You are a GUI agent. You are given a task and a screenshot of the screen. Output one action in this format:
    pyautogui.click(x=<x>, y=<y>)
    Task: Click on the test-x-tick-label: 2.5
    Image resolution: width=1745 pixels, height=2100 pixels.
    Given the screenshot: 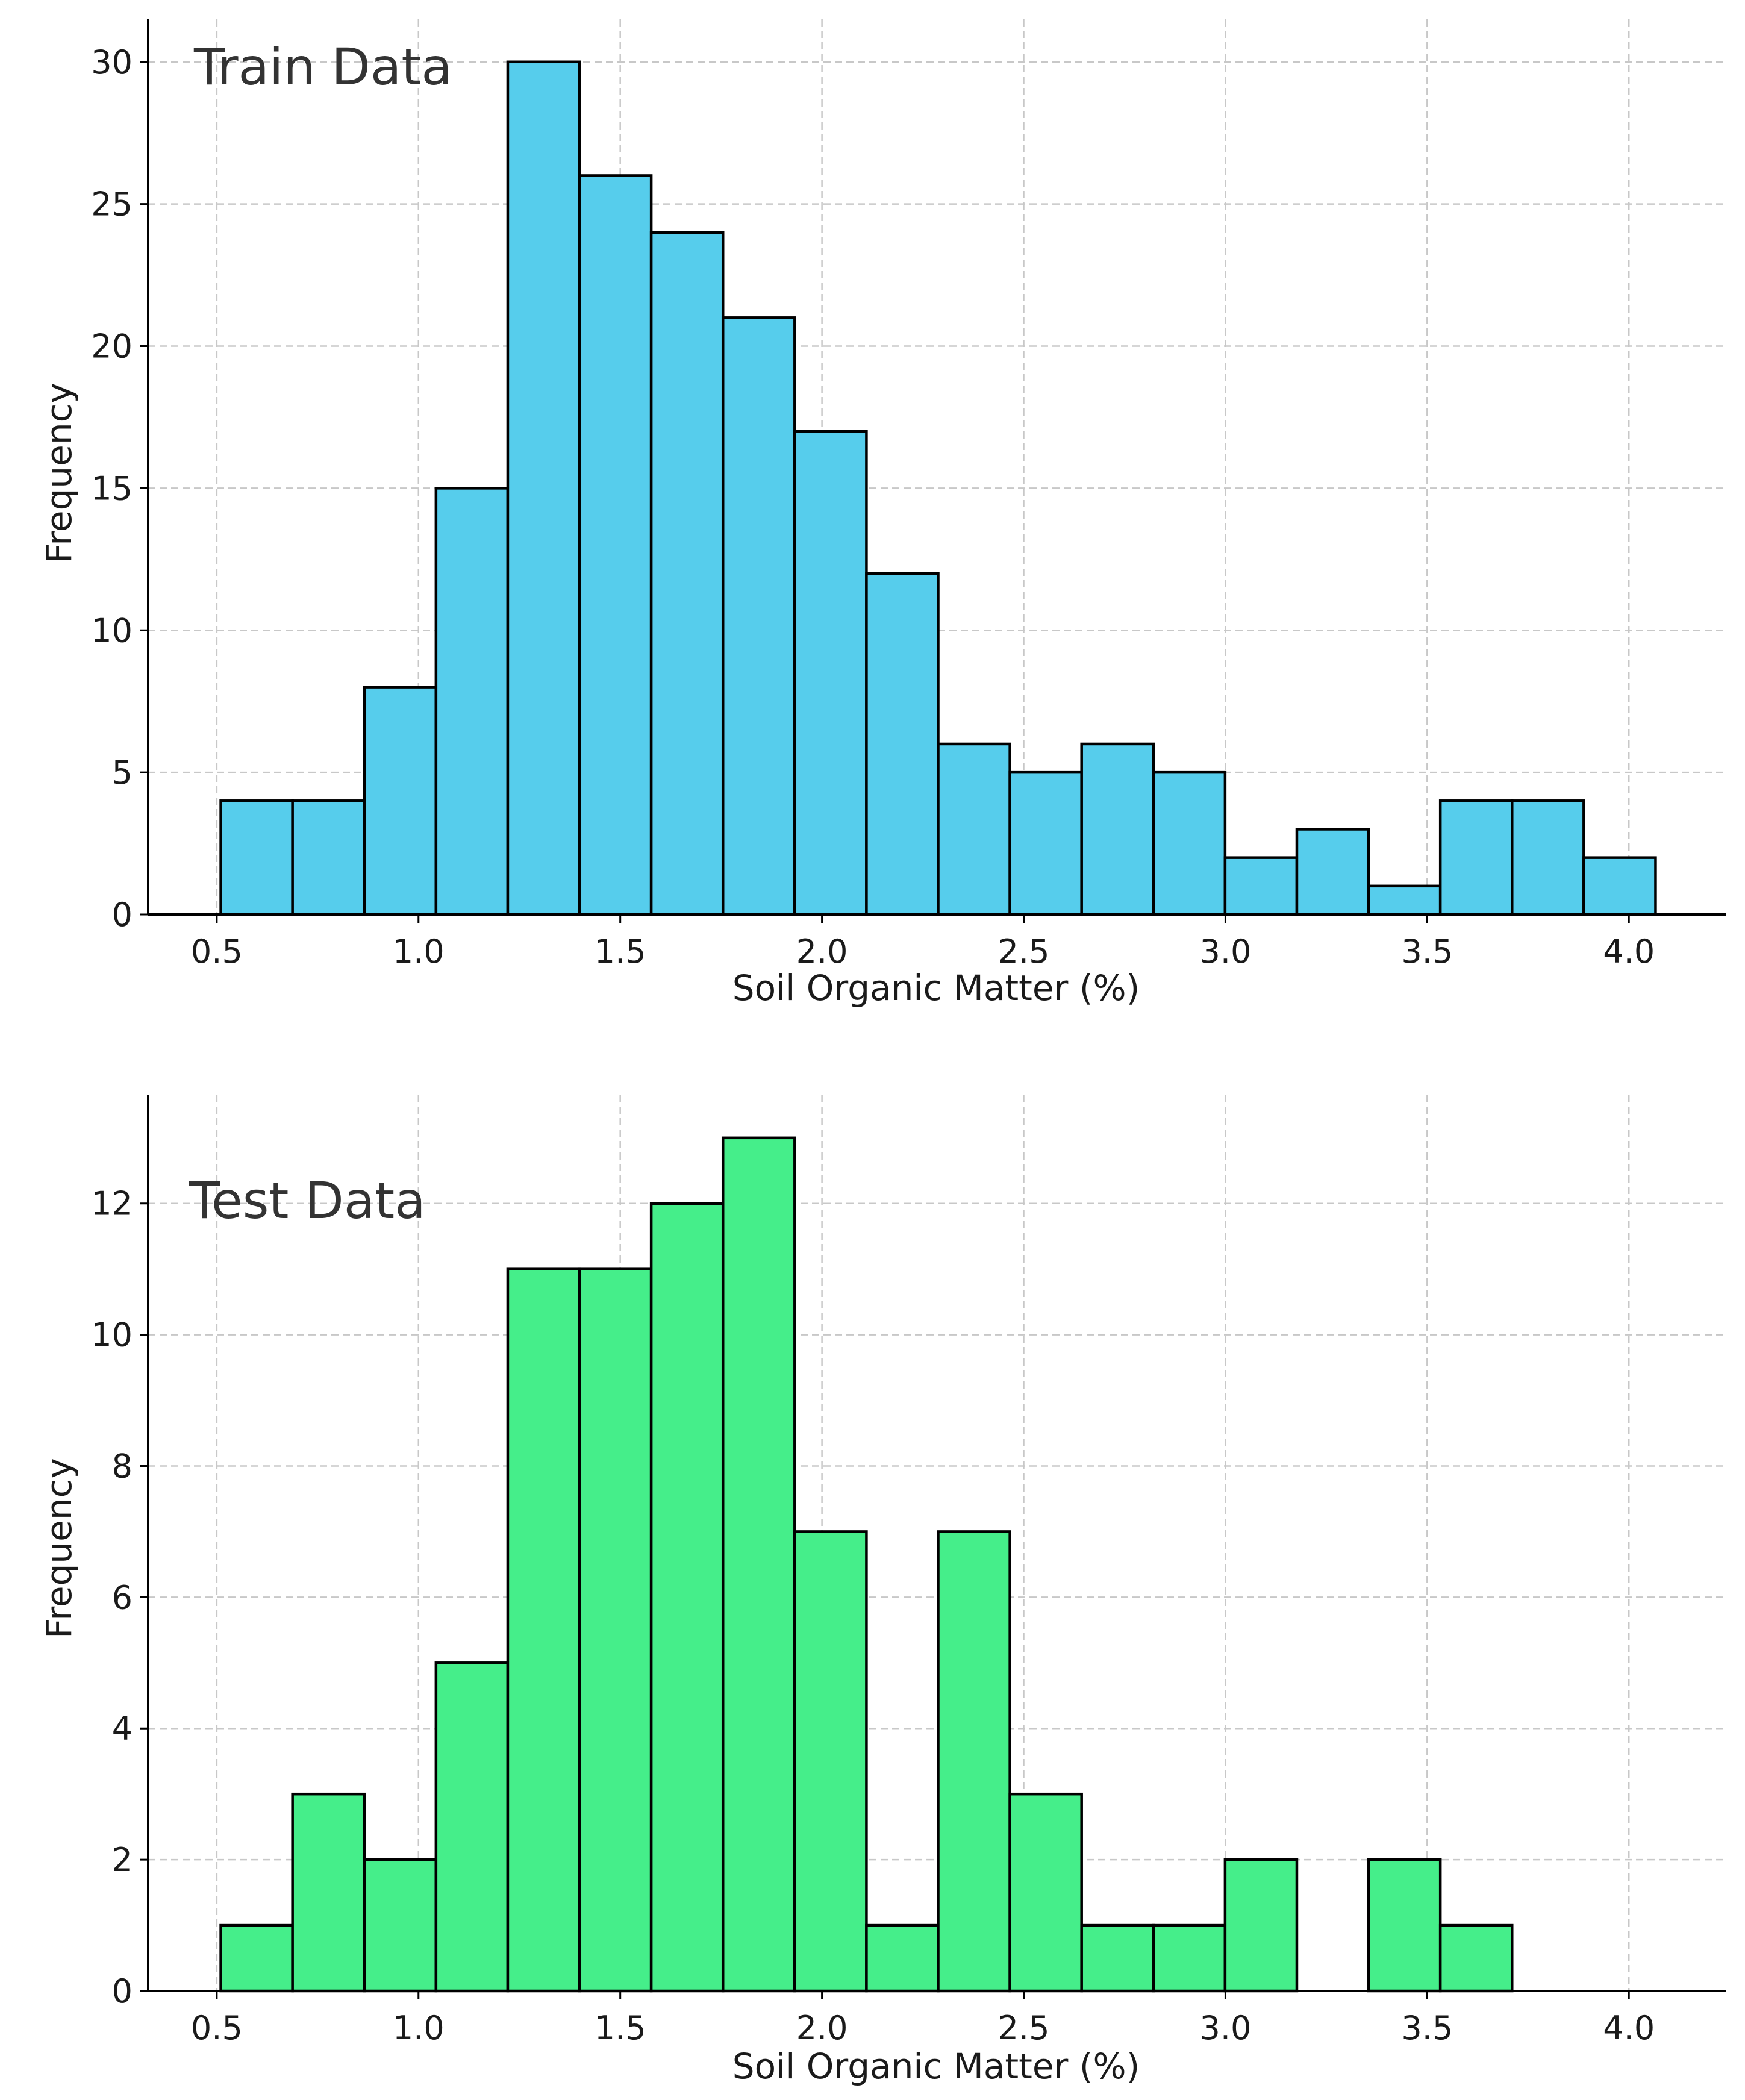 What is the action you would take?
    pyautogui.click(x=1024, y=2028)
    